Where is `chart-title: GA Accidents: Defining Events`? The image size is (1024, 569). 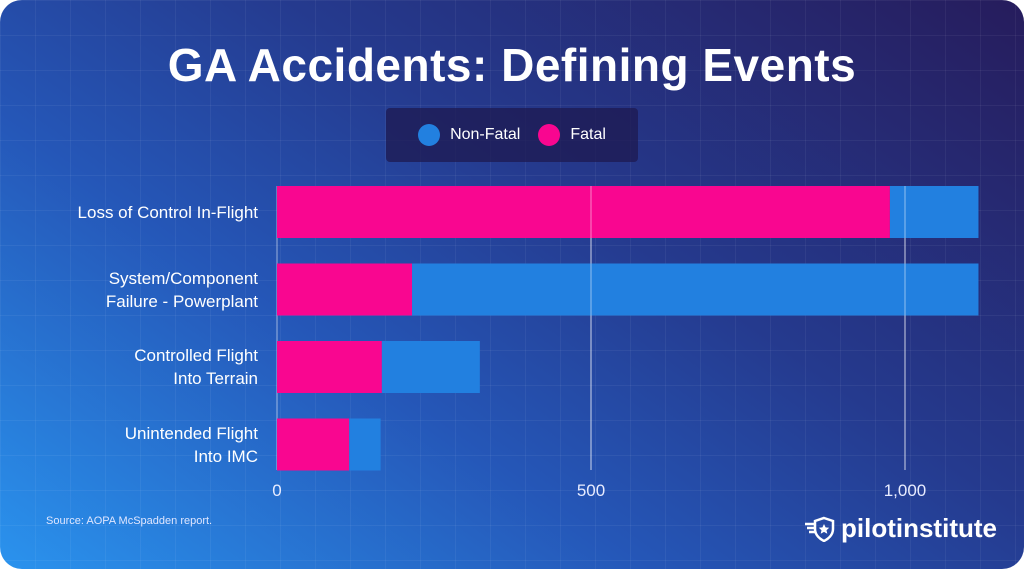
chart-title: GA Accidents: Defining Events is located at coordinates (512, 65).